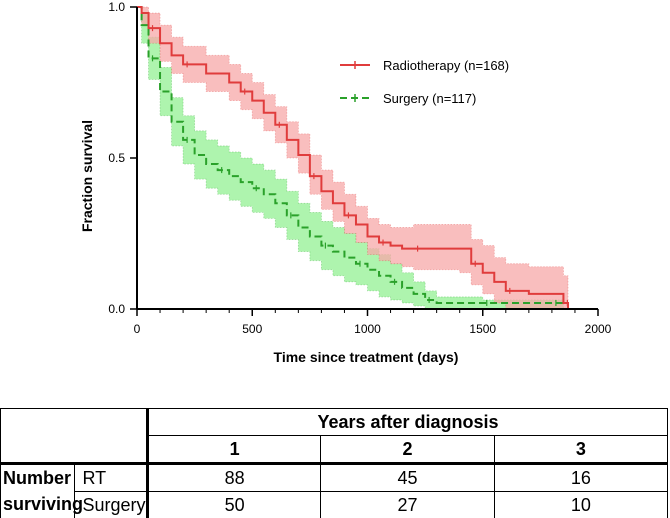 The width and height of the screenshot is (670, 518). What do you see at coordinates (234, 478) in the screenshot?
I see `table-cell: 88` at bounding box center [234, 478].